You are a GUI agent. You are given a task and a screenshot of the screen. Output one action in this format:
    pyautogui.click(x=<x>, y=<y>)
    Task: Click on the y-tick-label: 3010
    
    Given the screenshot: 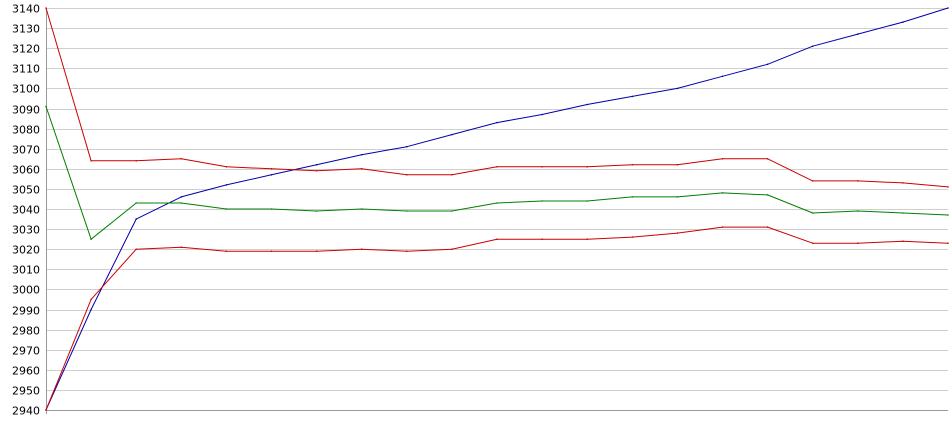 What is the action you would take?
    pyautogui.click(x=26, y=270)
    